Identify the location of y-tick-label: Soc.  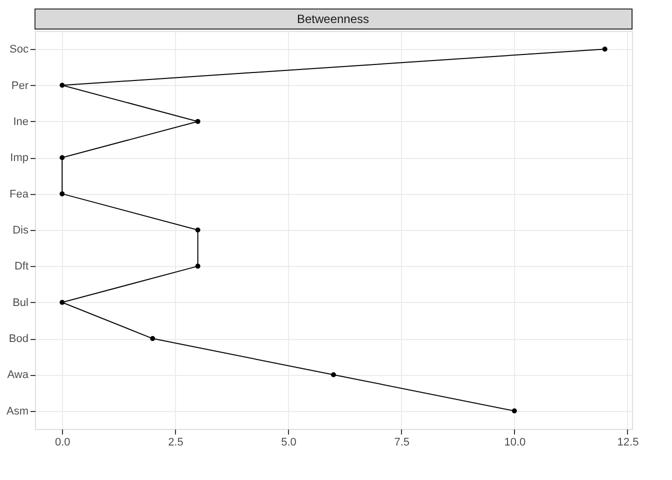
(19, 50).